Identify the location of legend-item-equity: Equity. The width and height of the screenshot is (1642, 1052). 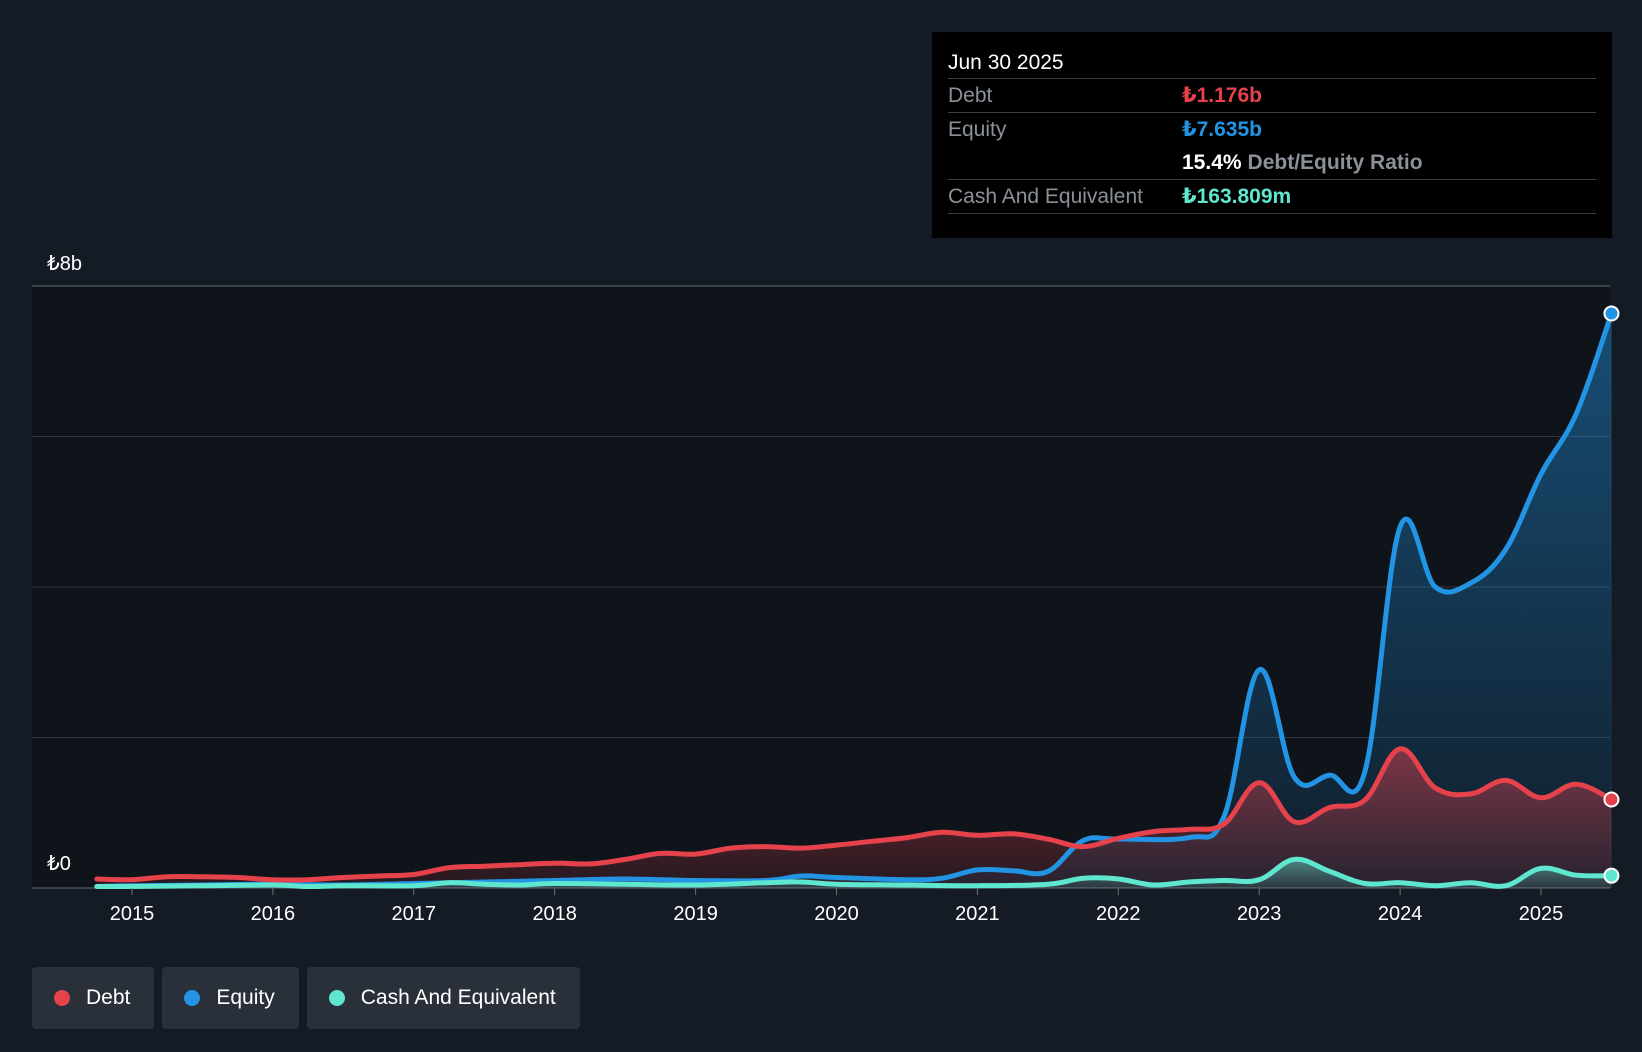
(230, 998).